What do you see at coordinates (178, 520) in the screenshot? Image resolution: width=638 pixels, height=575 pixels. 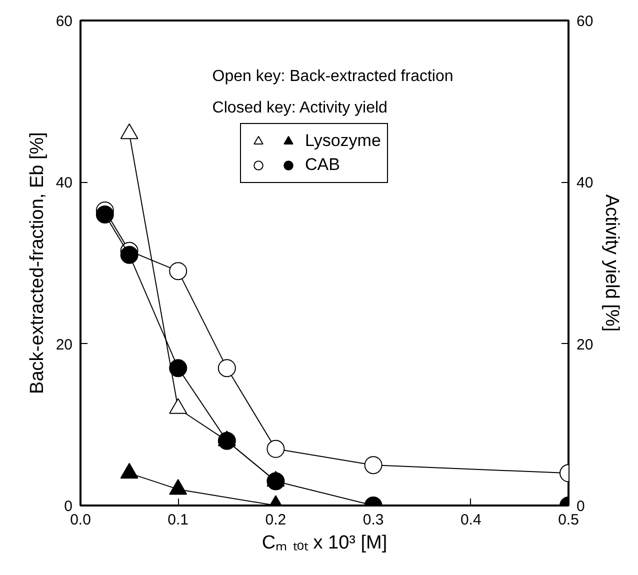 I see `x-tick-label: 0.1` at bounding box center [178, 520].